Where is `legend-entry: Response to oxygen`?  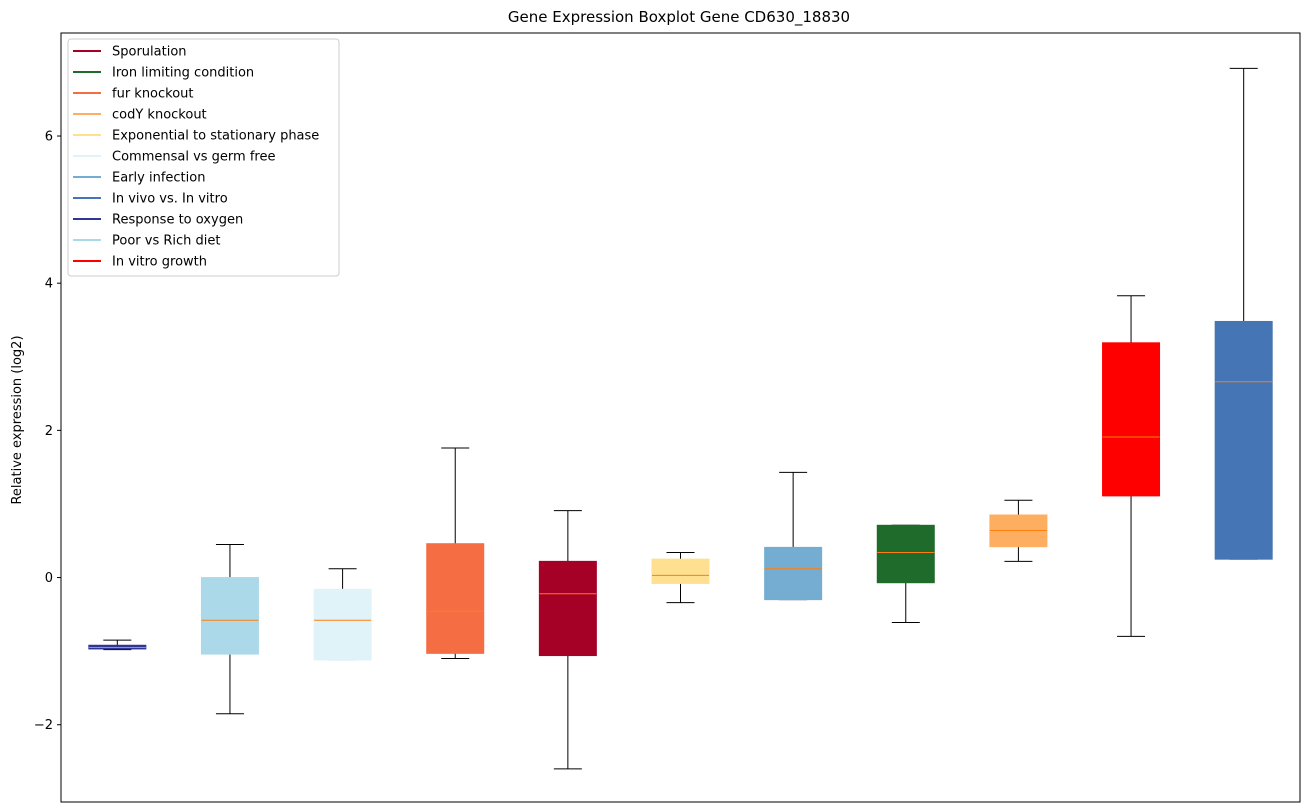
legend-entry: Response to oxygen is located at coordinates (158, 220).